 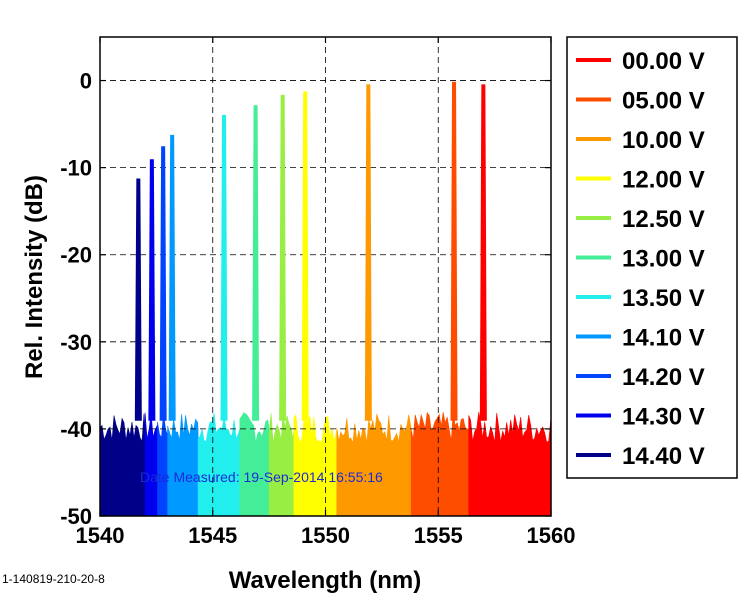 What do you see at coordinates (663, 338) in the screenshot?
I see `legend-label-1410: 14.10 V` at bounding box center [663, 338].